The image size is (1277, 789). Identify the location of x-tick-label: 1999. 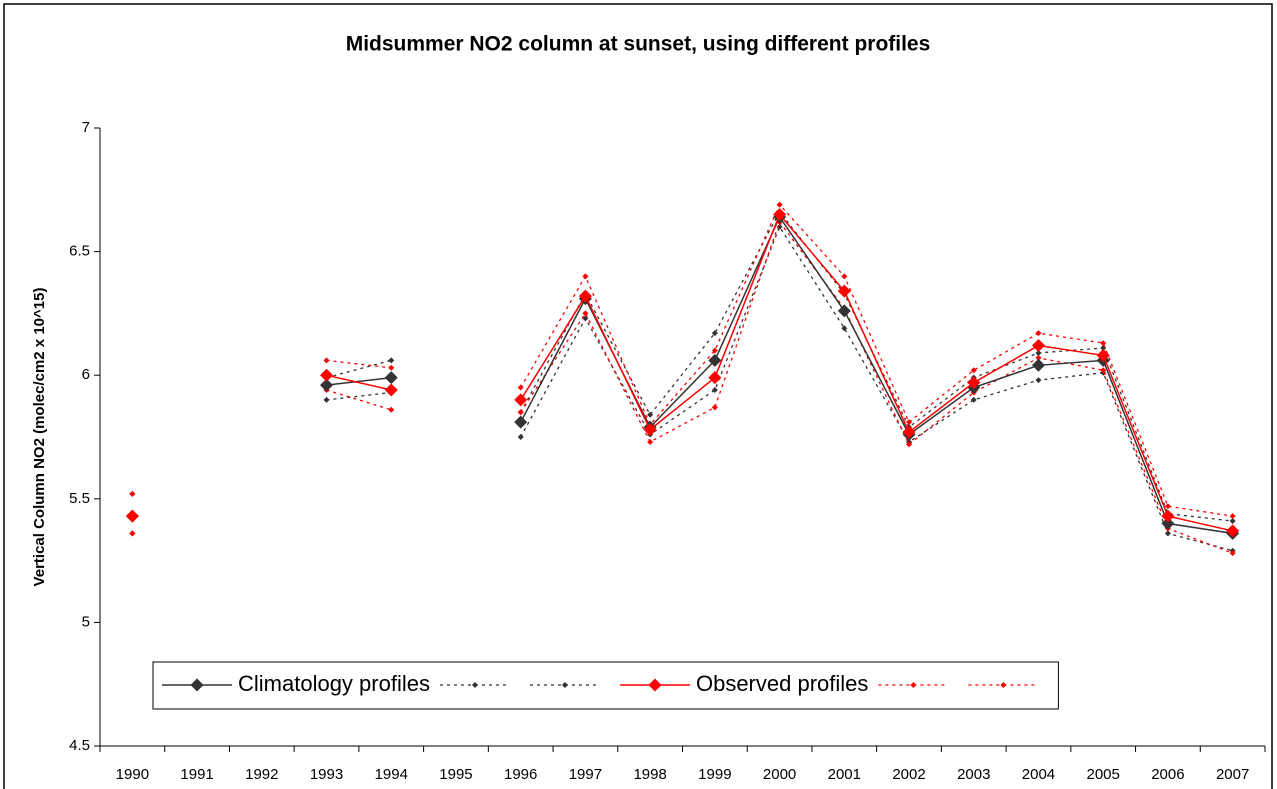
(714, 774).